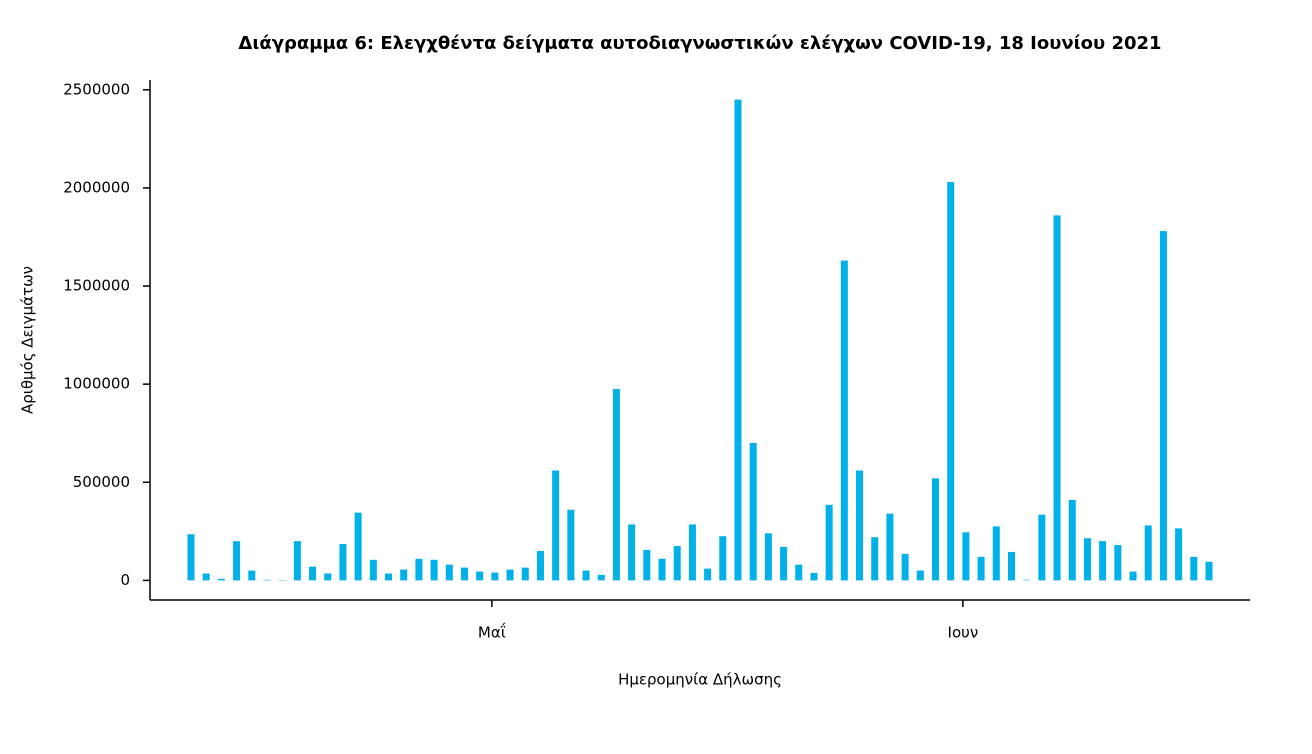 The image size is (1312, 754). I want to click on y-tick-label: 1000000, so click(96, 384).